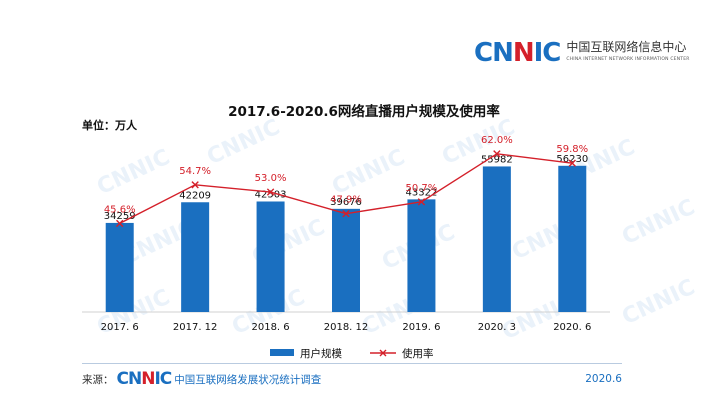 Image resolution: width=728 pixels, height=402 pixels. I want to click on usage-rate-label-0: 45.6%, so click(120, 209).